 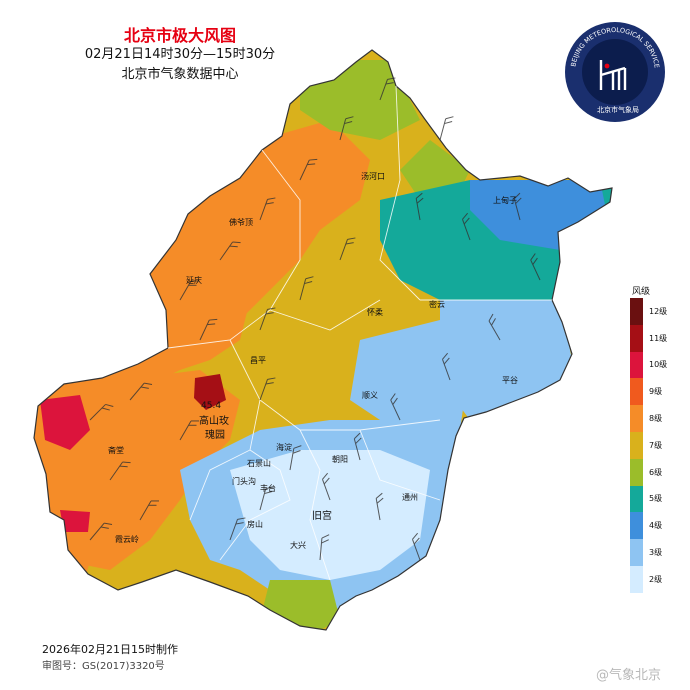 I want to click on legend-level: 5级, so click(x=654, y=499).